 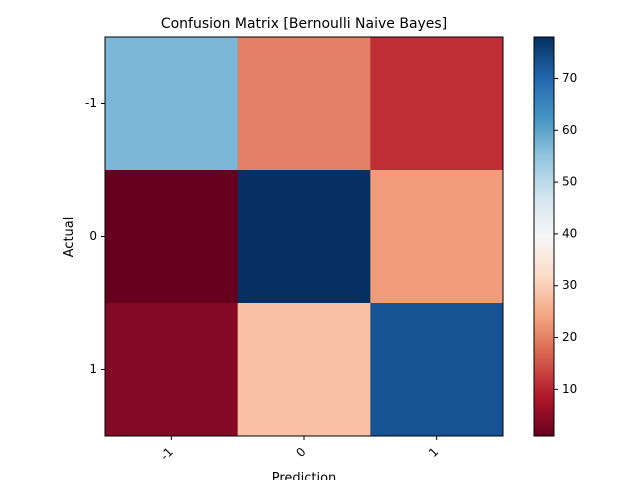 What do you see at coordinates (304, 475) in the screenshot?
I see `x-axis-label: Prediction` at bounding box center [304, 475].